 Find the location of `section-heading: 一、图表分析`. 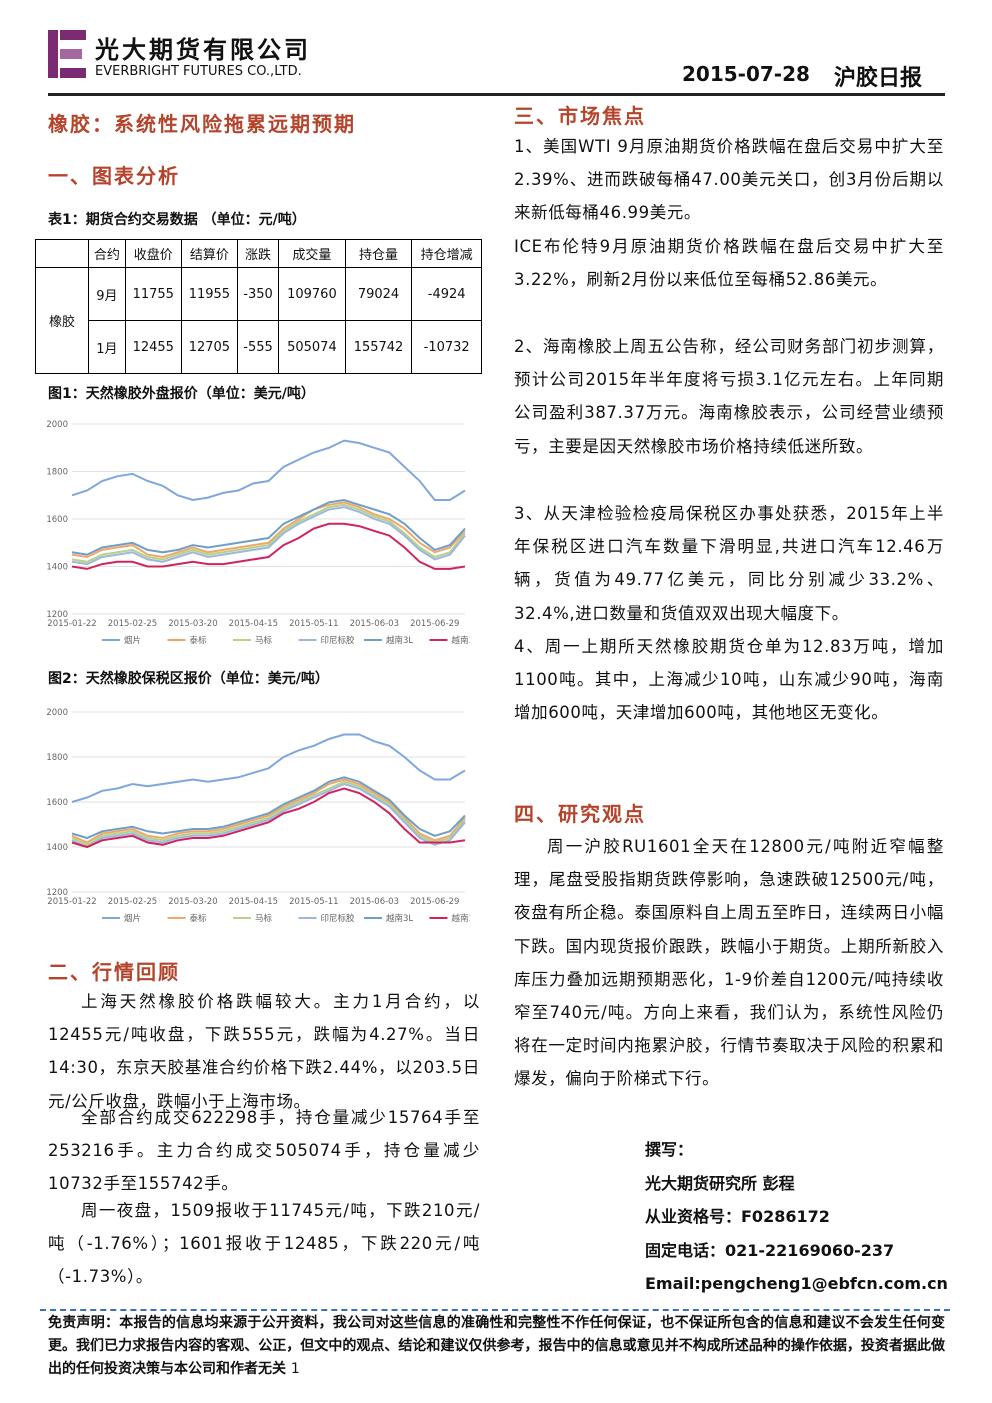

section-heading: 一、图表分析 is located at coordinates (114, 176).